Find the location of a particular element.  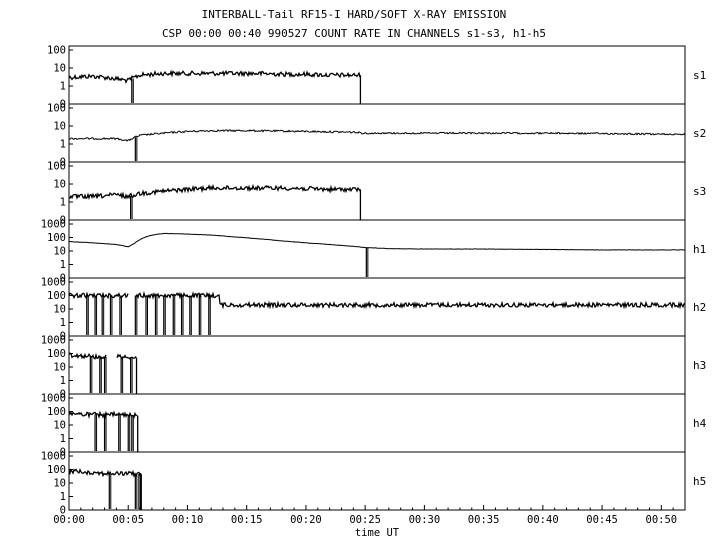

x-tick-label: 00:30 is located at coordinates (425, 520).